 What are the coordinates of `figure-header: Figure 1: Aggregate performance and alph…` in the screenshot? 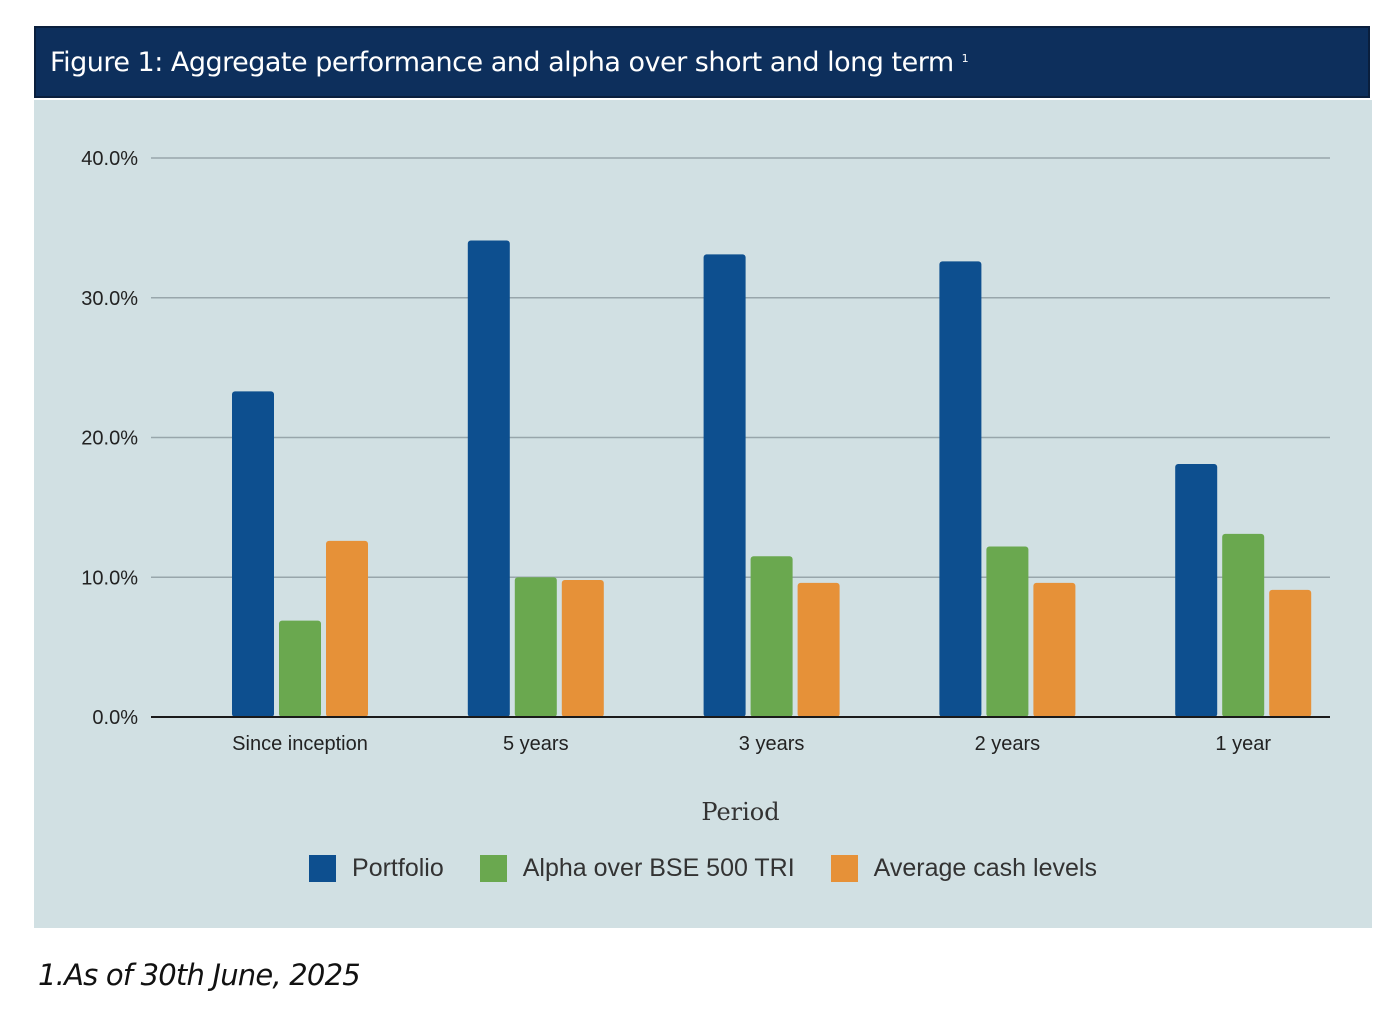 It's located at (702, 62).